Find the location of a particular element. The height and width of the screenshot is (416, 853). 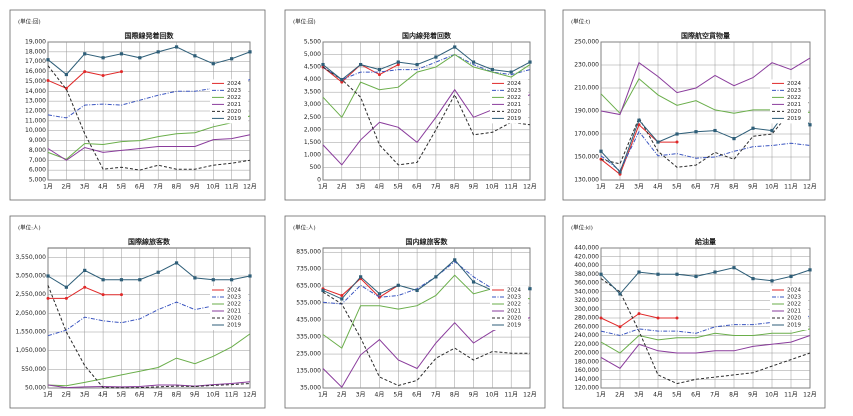

y-tick-label: 400,000 is located at coordinates (586, 265).